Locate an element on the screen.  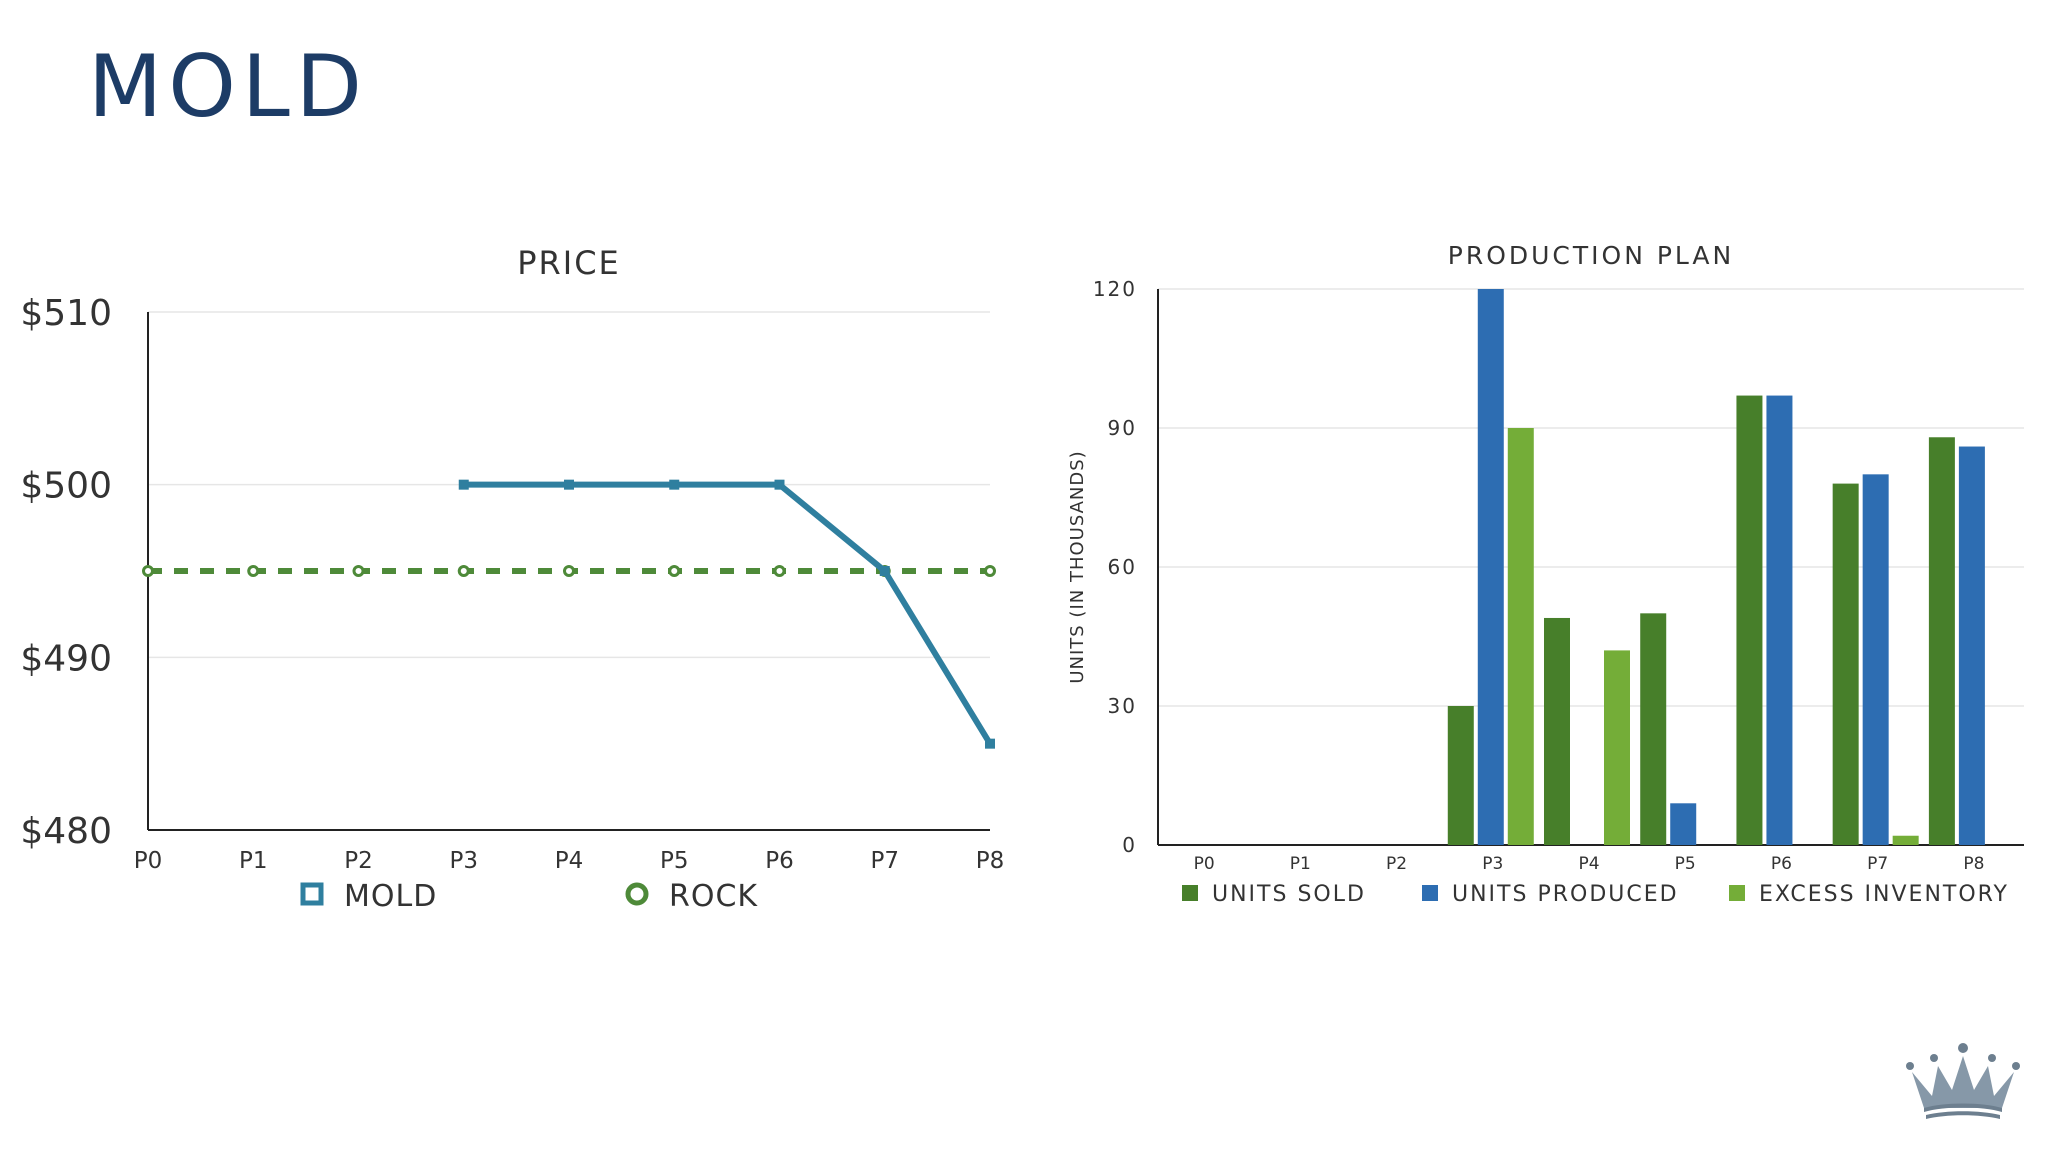
legend-swatch-excess-inventory is located at coordinates (1737, 893).